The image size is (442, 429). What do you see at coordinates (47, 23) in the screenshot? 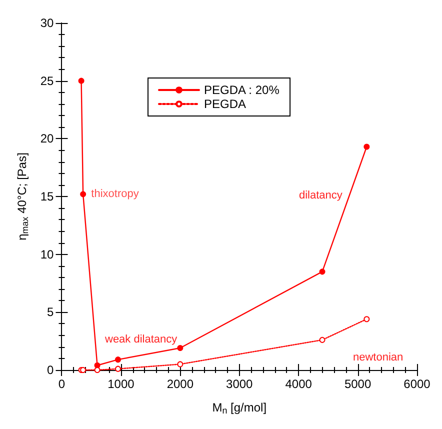
I see `y-tick-label: 30` at bounding box center [47, 23].